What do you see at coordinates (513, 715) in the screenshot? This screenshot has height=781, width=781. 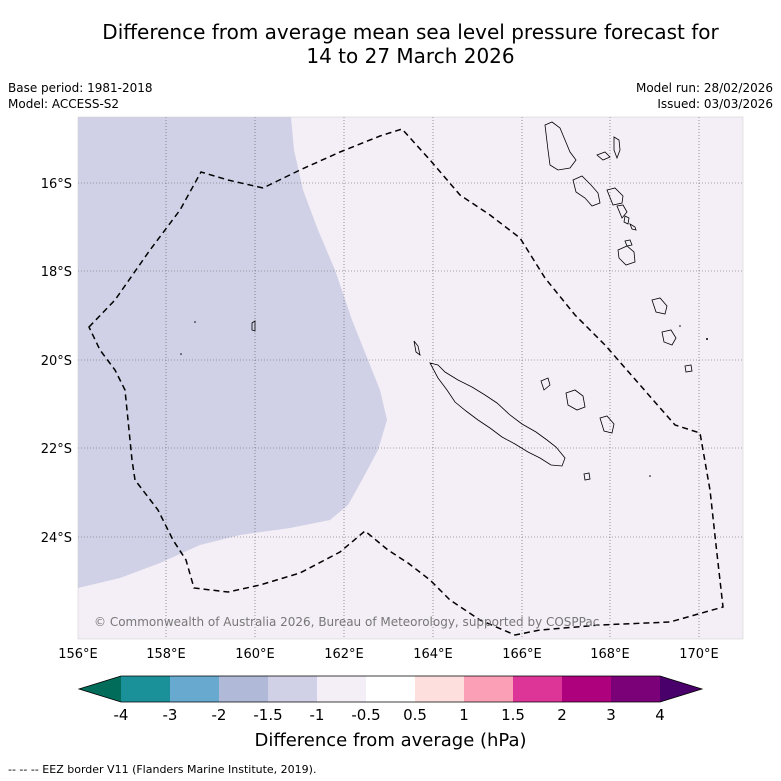 I see `colorbar-tick: 1.5` at bounding box center [513, 715].